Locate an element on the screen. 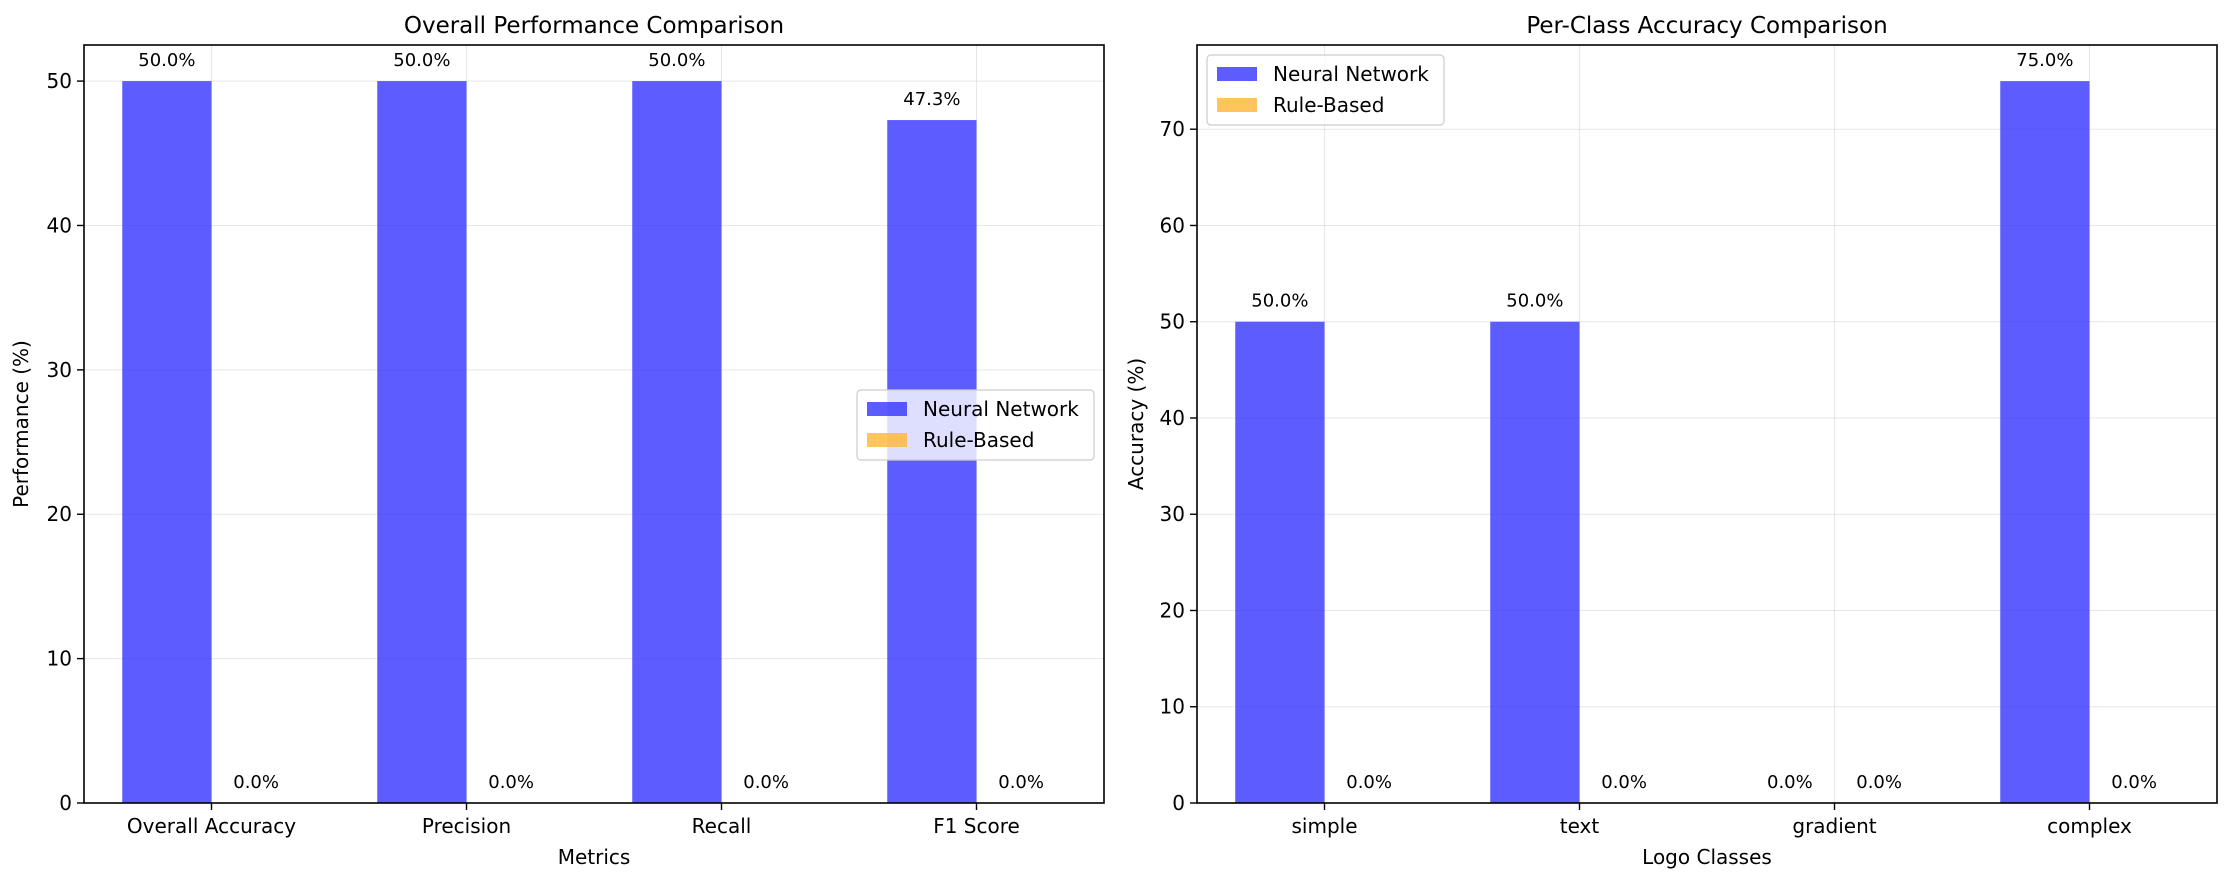  chart-title: Per-Class Accuracy Comparison is located at coordinates (1706, 26).